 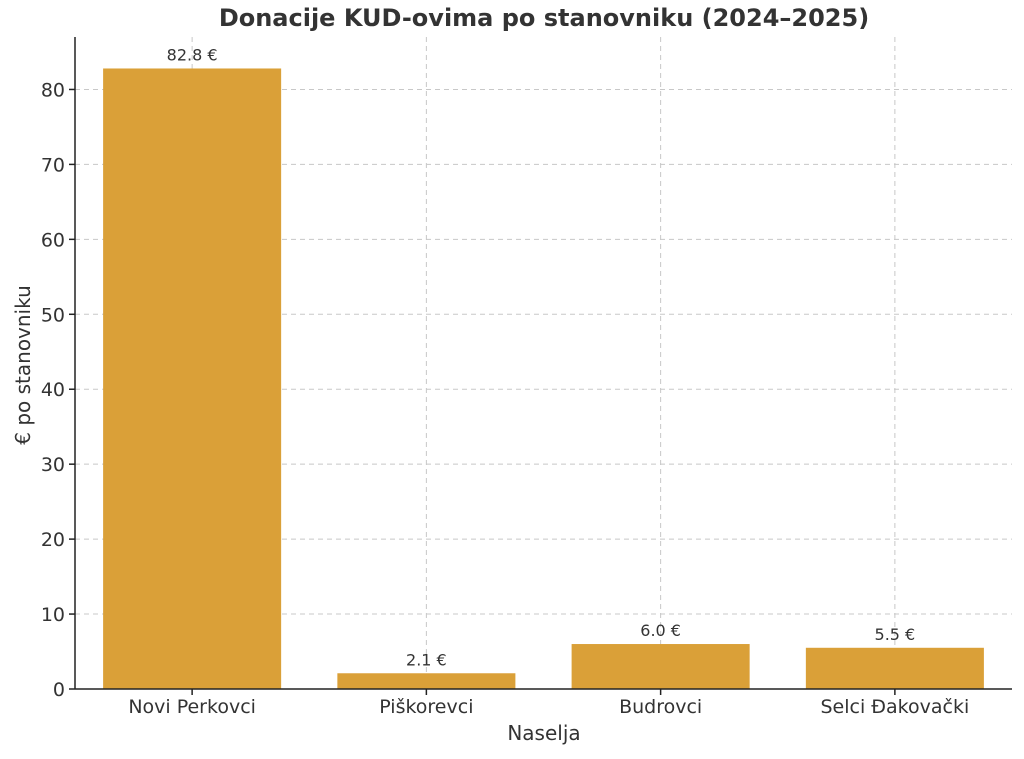 What do you see at coordinates (895, 634) in the screenshot?
I see `data-label: 5.5 €` at bounding box center [895, 634].